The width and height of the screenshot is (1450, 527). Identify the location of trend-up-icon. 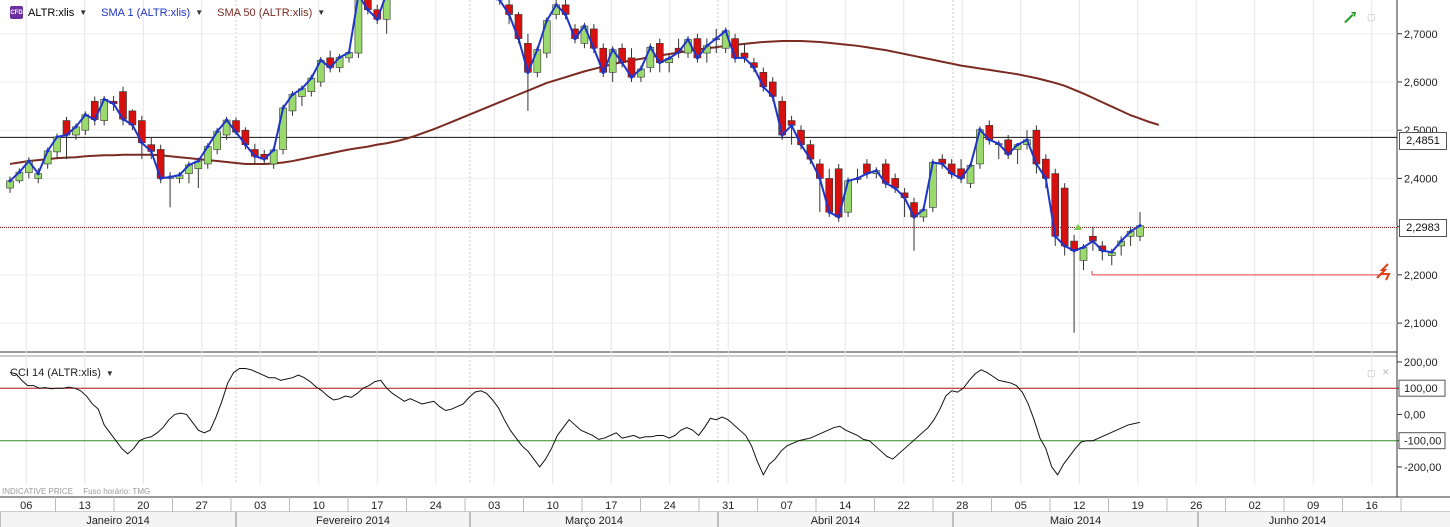
(1350, 17).